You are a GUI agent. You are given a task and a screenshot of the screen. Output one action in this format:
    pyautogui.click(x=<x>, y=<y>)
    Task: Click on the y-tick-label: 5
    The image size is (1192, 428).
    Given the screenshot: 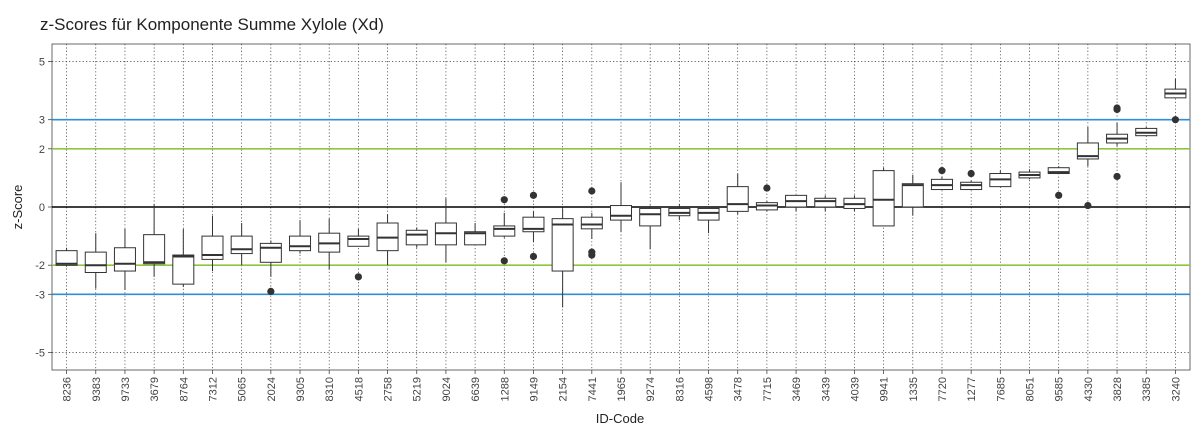 What is the action you would take?
    pyautogui.click(x=42, y=62)
    